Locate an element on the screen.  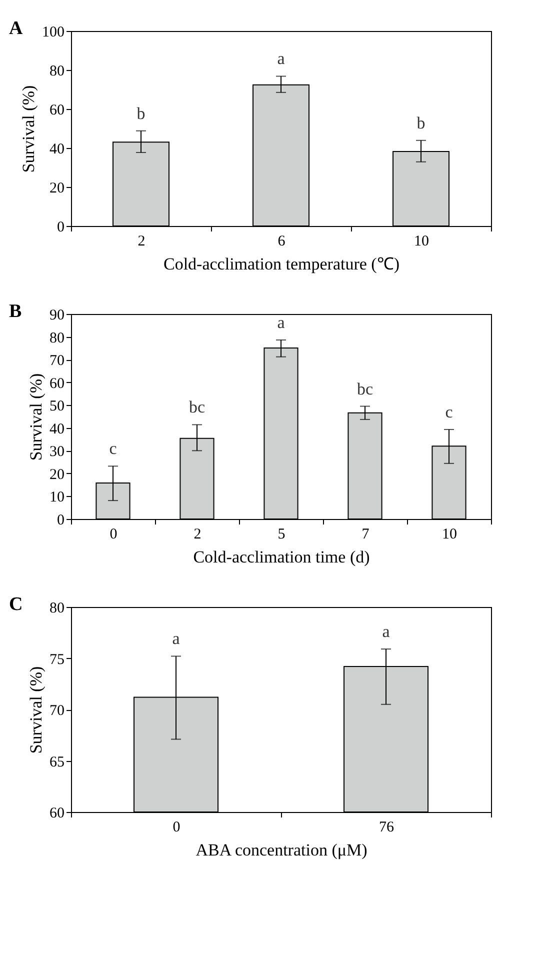
y-tick-label: 100 is located at coordinates (53, 32).